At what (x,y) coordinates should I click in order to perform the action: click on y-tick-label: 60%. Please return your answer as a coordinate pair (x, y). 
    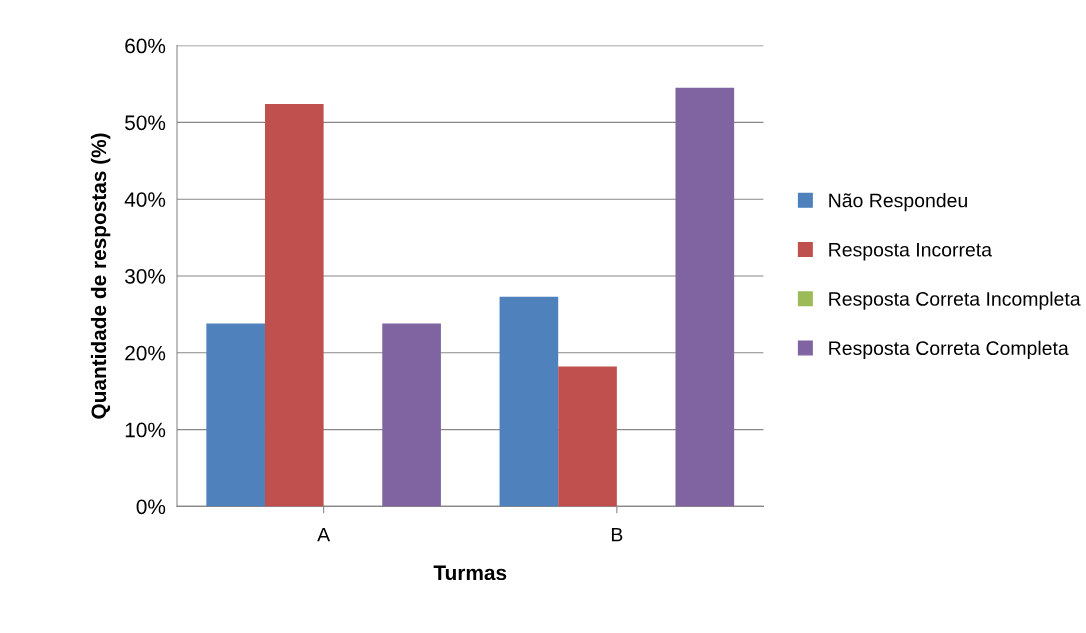
    Looking at the image, I should click on (145, 46).